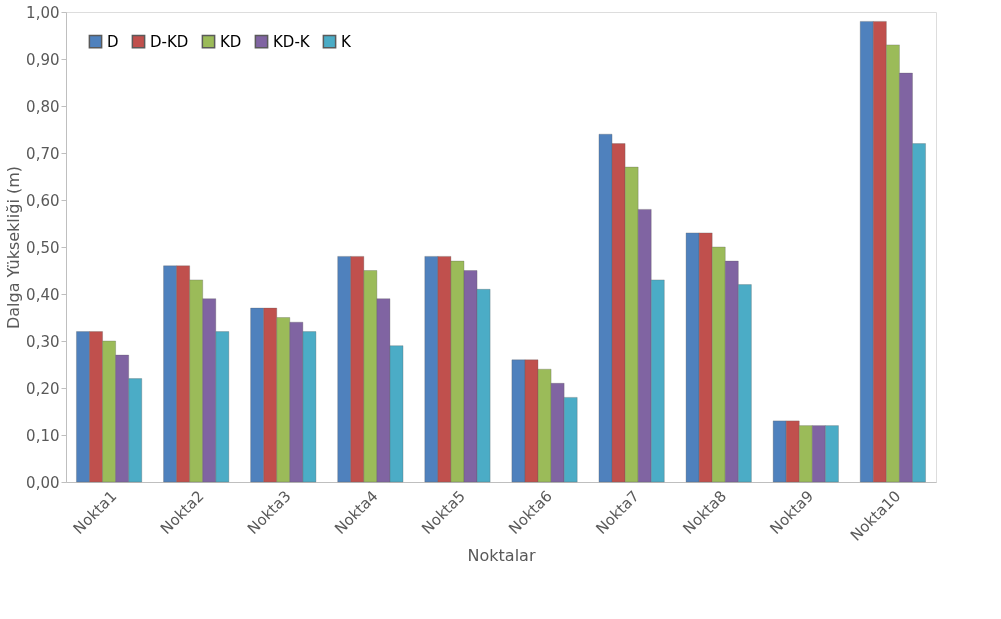 This screenshot has height=619, width=1001. What do you see at coordinates (43, 200) in the screenshot?
I see `y-tick-label: 0,60` at bounding box center [43, 200].